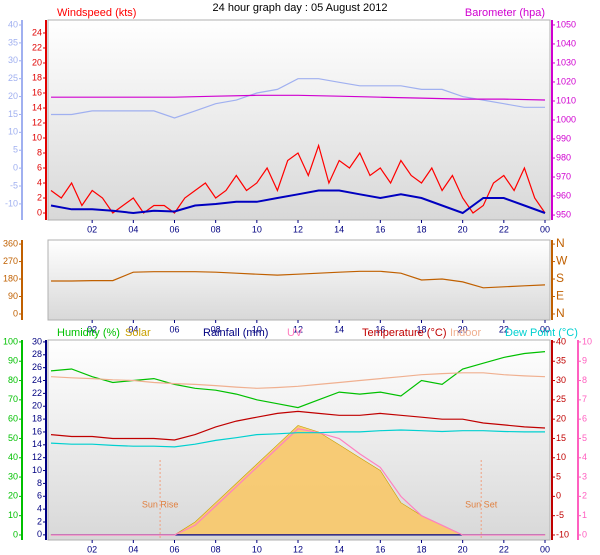 This screenshot has width=600, height=555. Describe the element at coordinates (37, 457) in the screenshot. I see `y-tick-label: 12` at that location.